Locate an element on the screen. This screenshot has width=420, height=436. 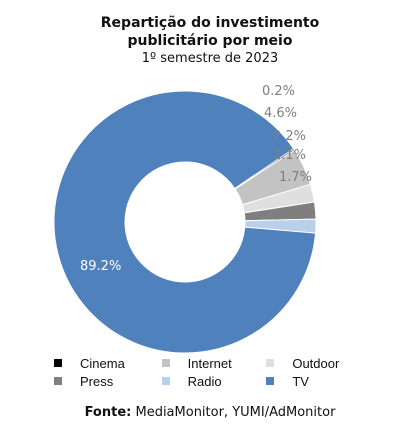
legend-item-cinema: Cinema is located at coordinates (108, 363).